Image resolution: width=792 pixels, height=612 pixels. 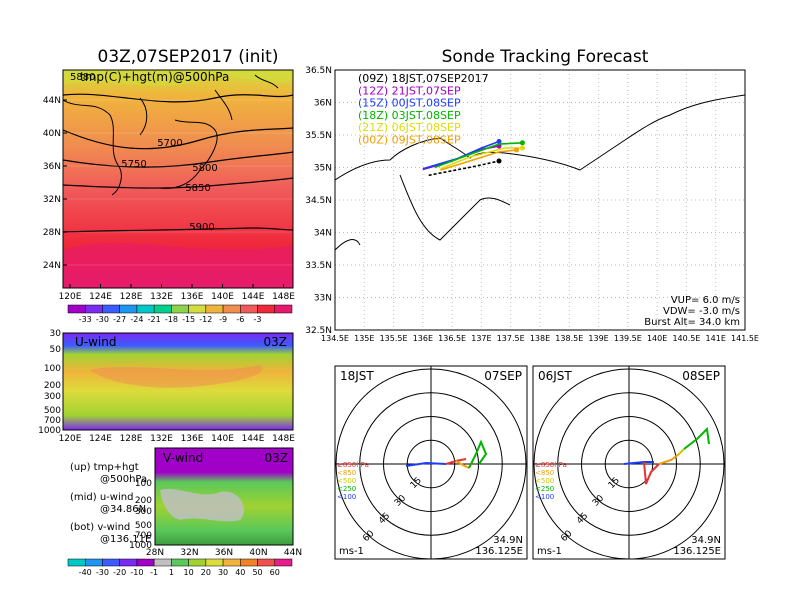 I want to click on contour-label: 5700, so click(x=169, y=143).